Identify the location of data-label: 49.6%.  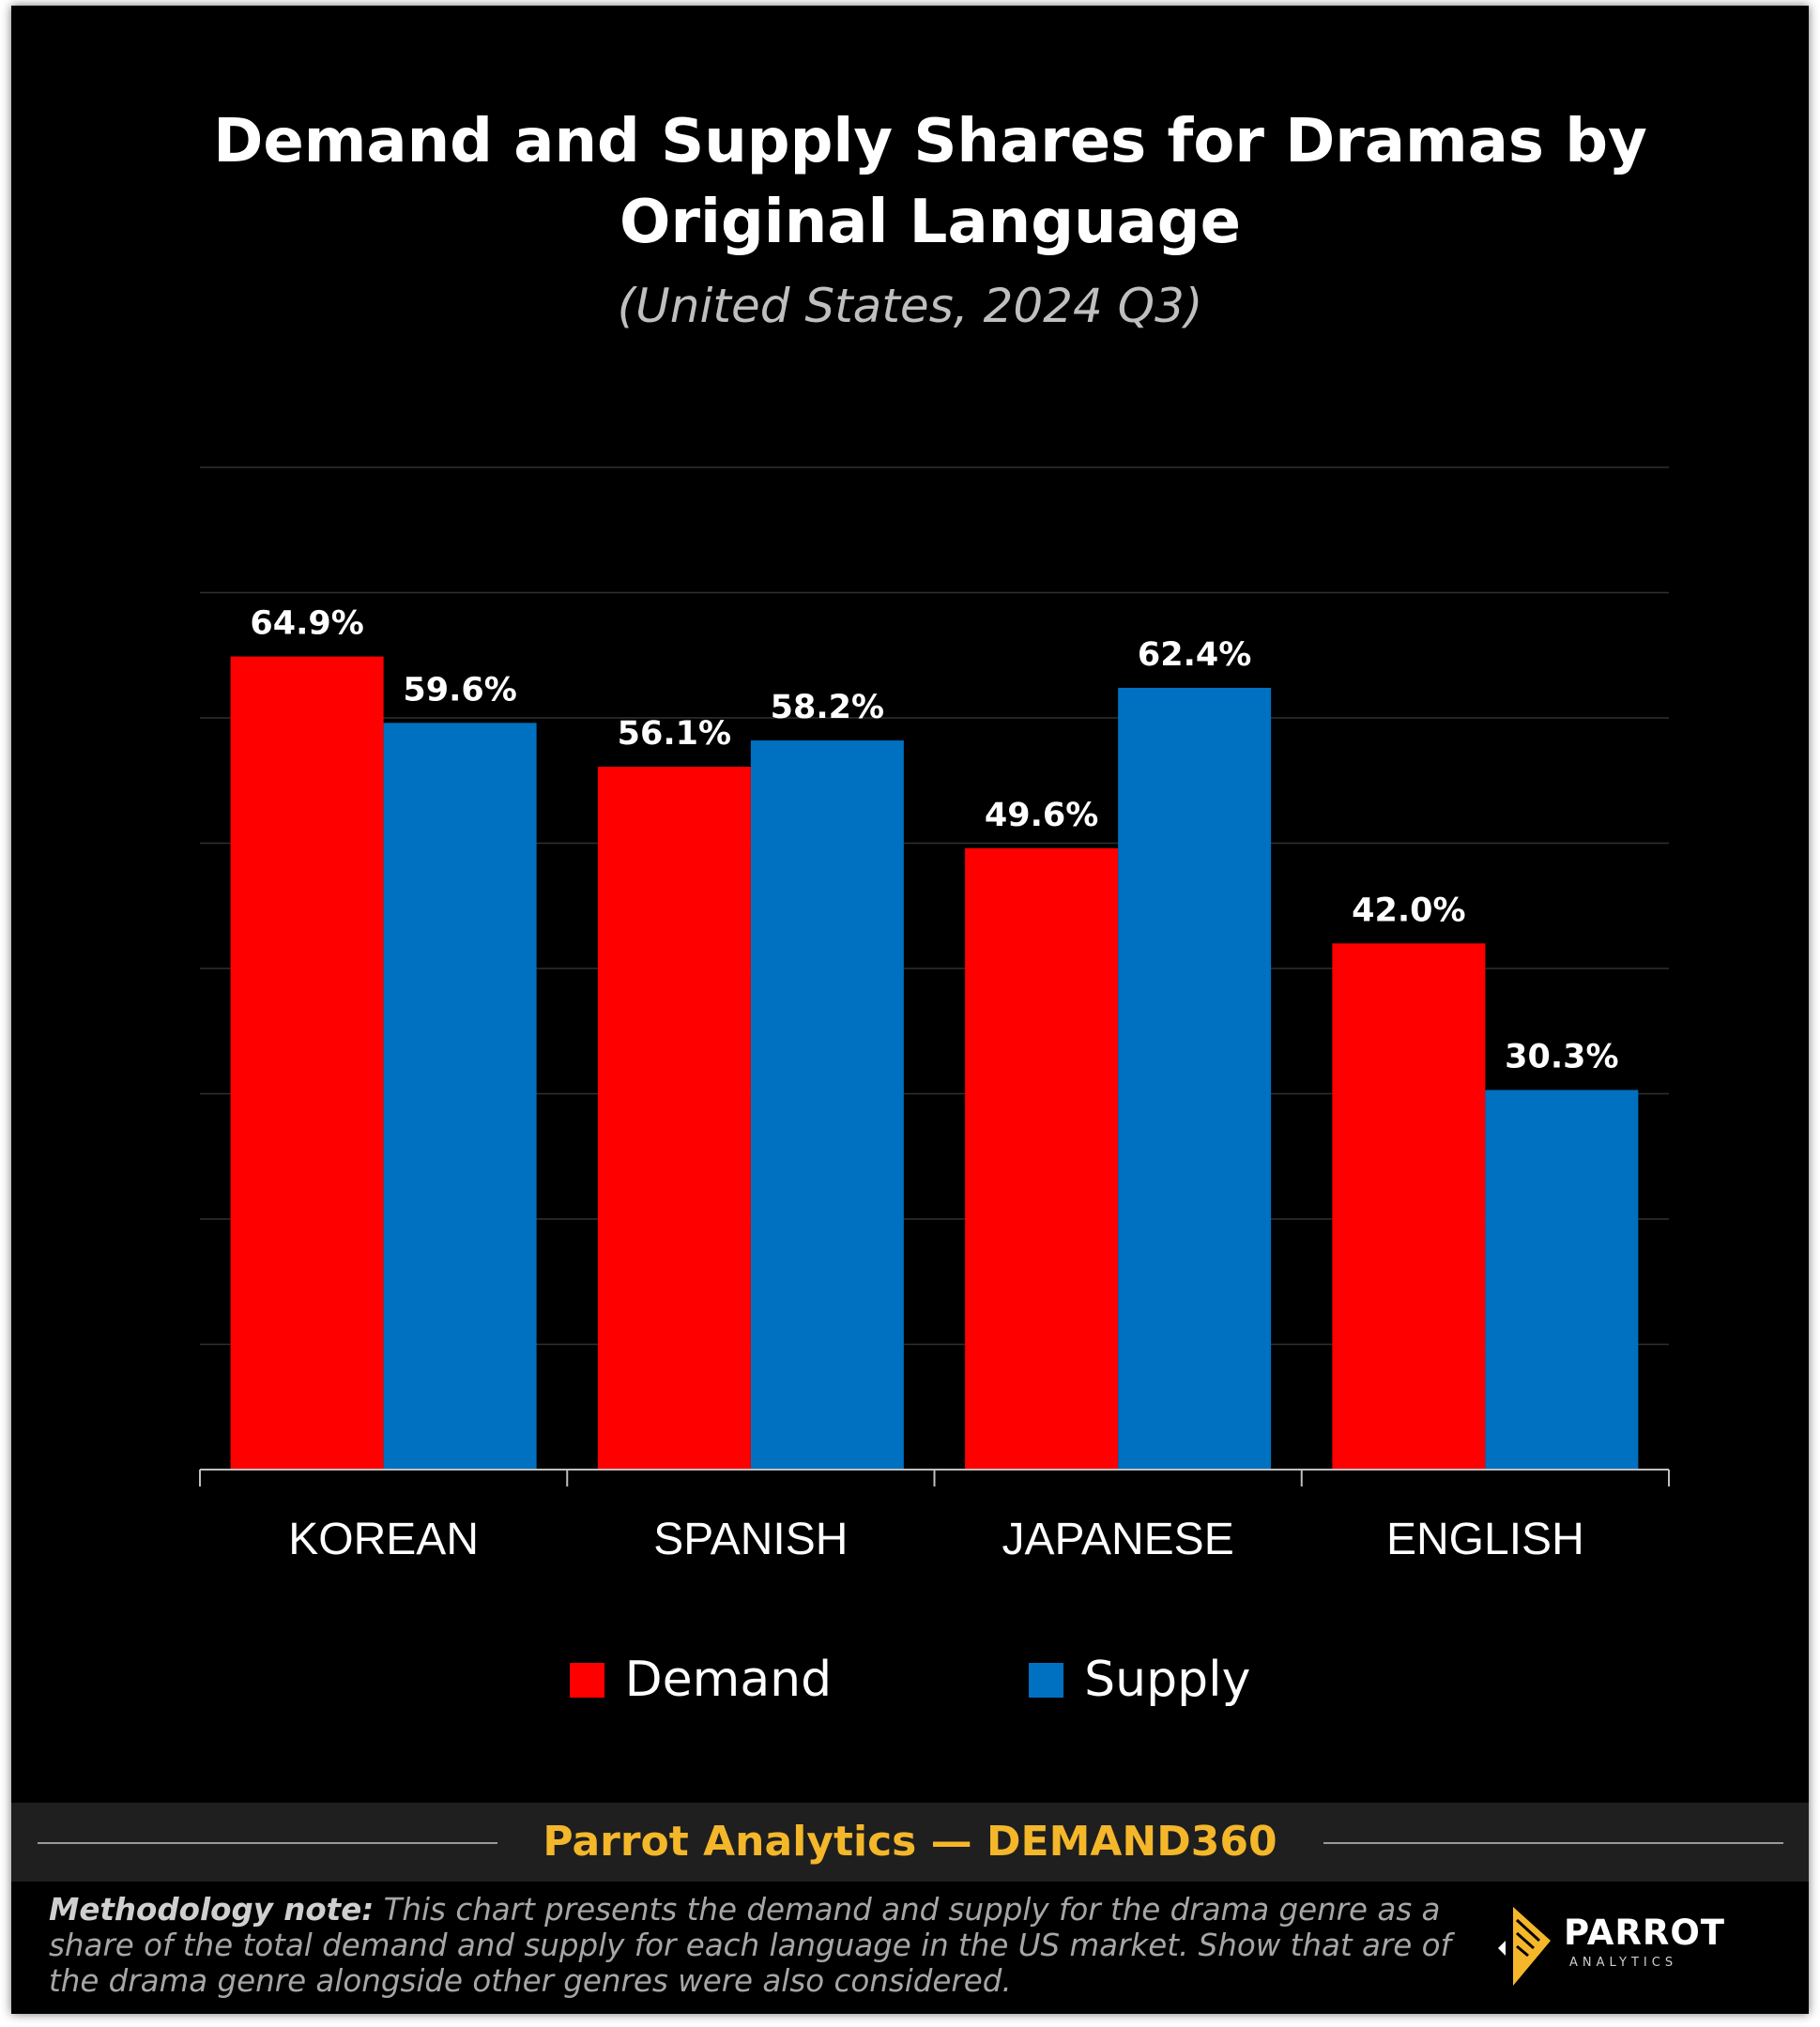
(1041, 816).